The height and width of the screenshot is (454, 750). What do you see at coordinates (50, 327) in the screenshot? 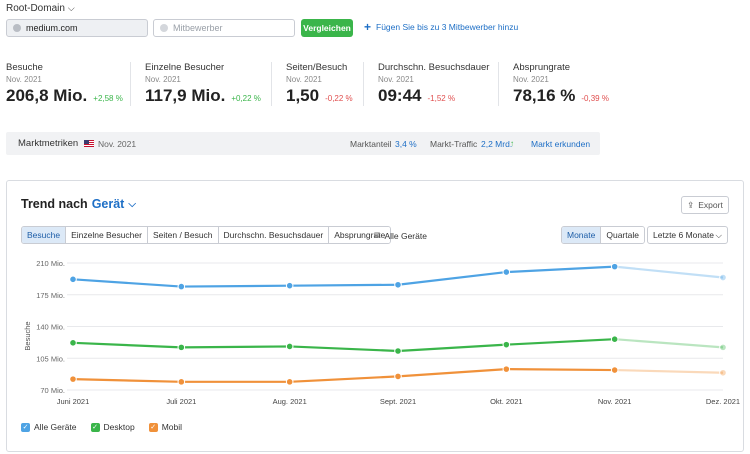
I see `y-tick-label: 140 Mio.` at bounding box center [50, 327].